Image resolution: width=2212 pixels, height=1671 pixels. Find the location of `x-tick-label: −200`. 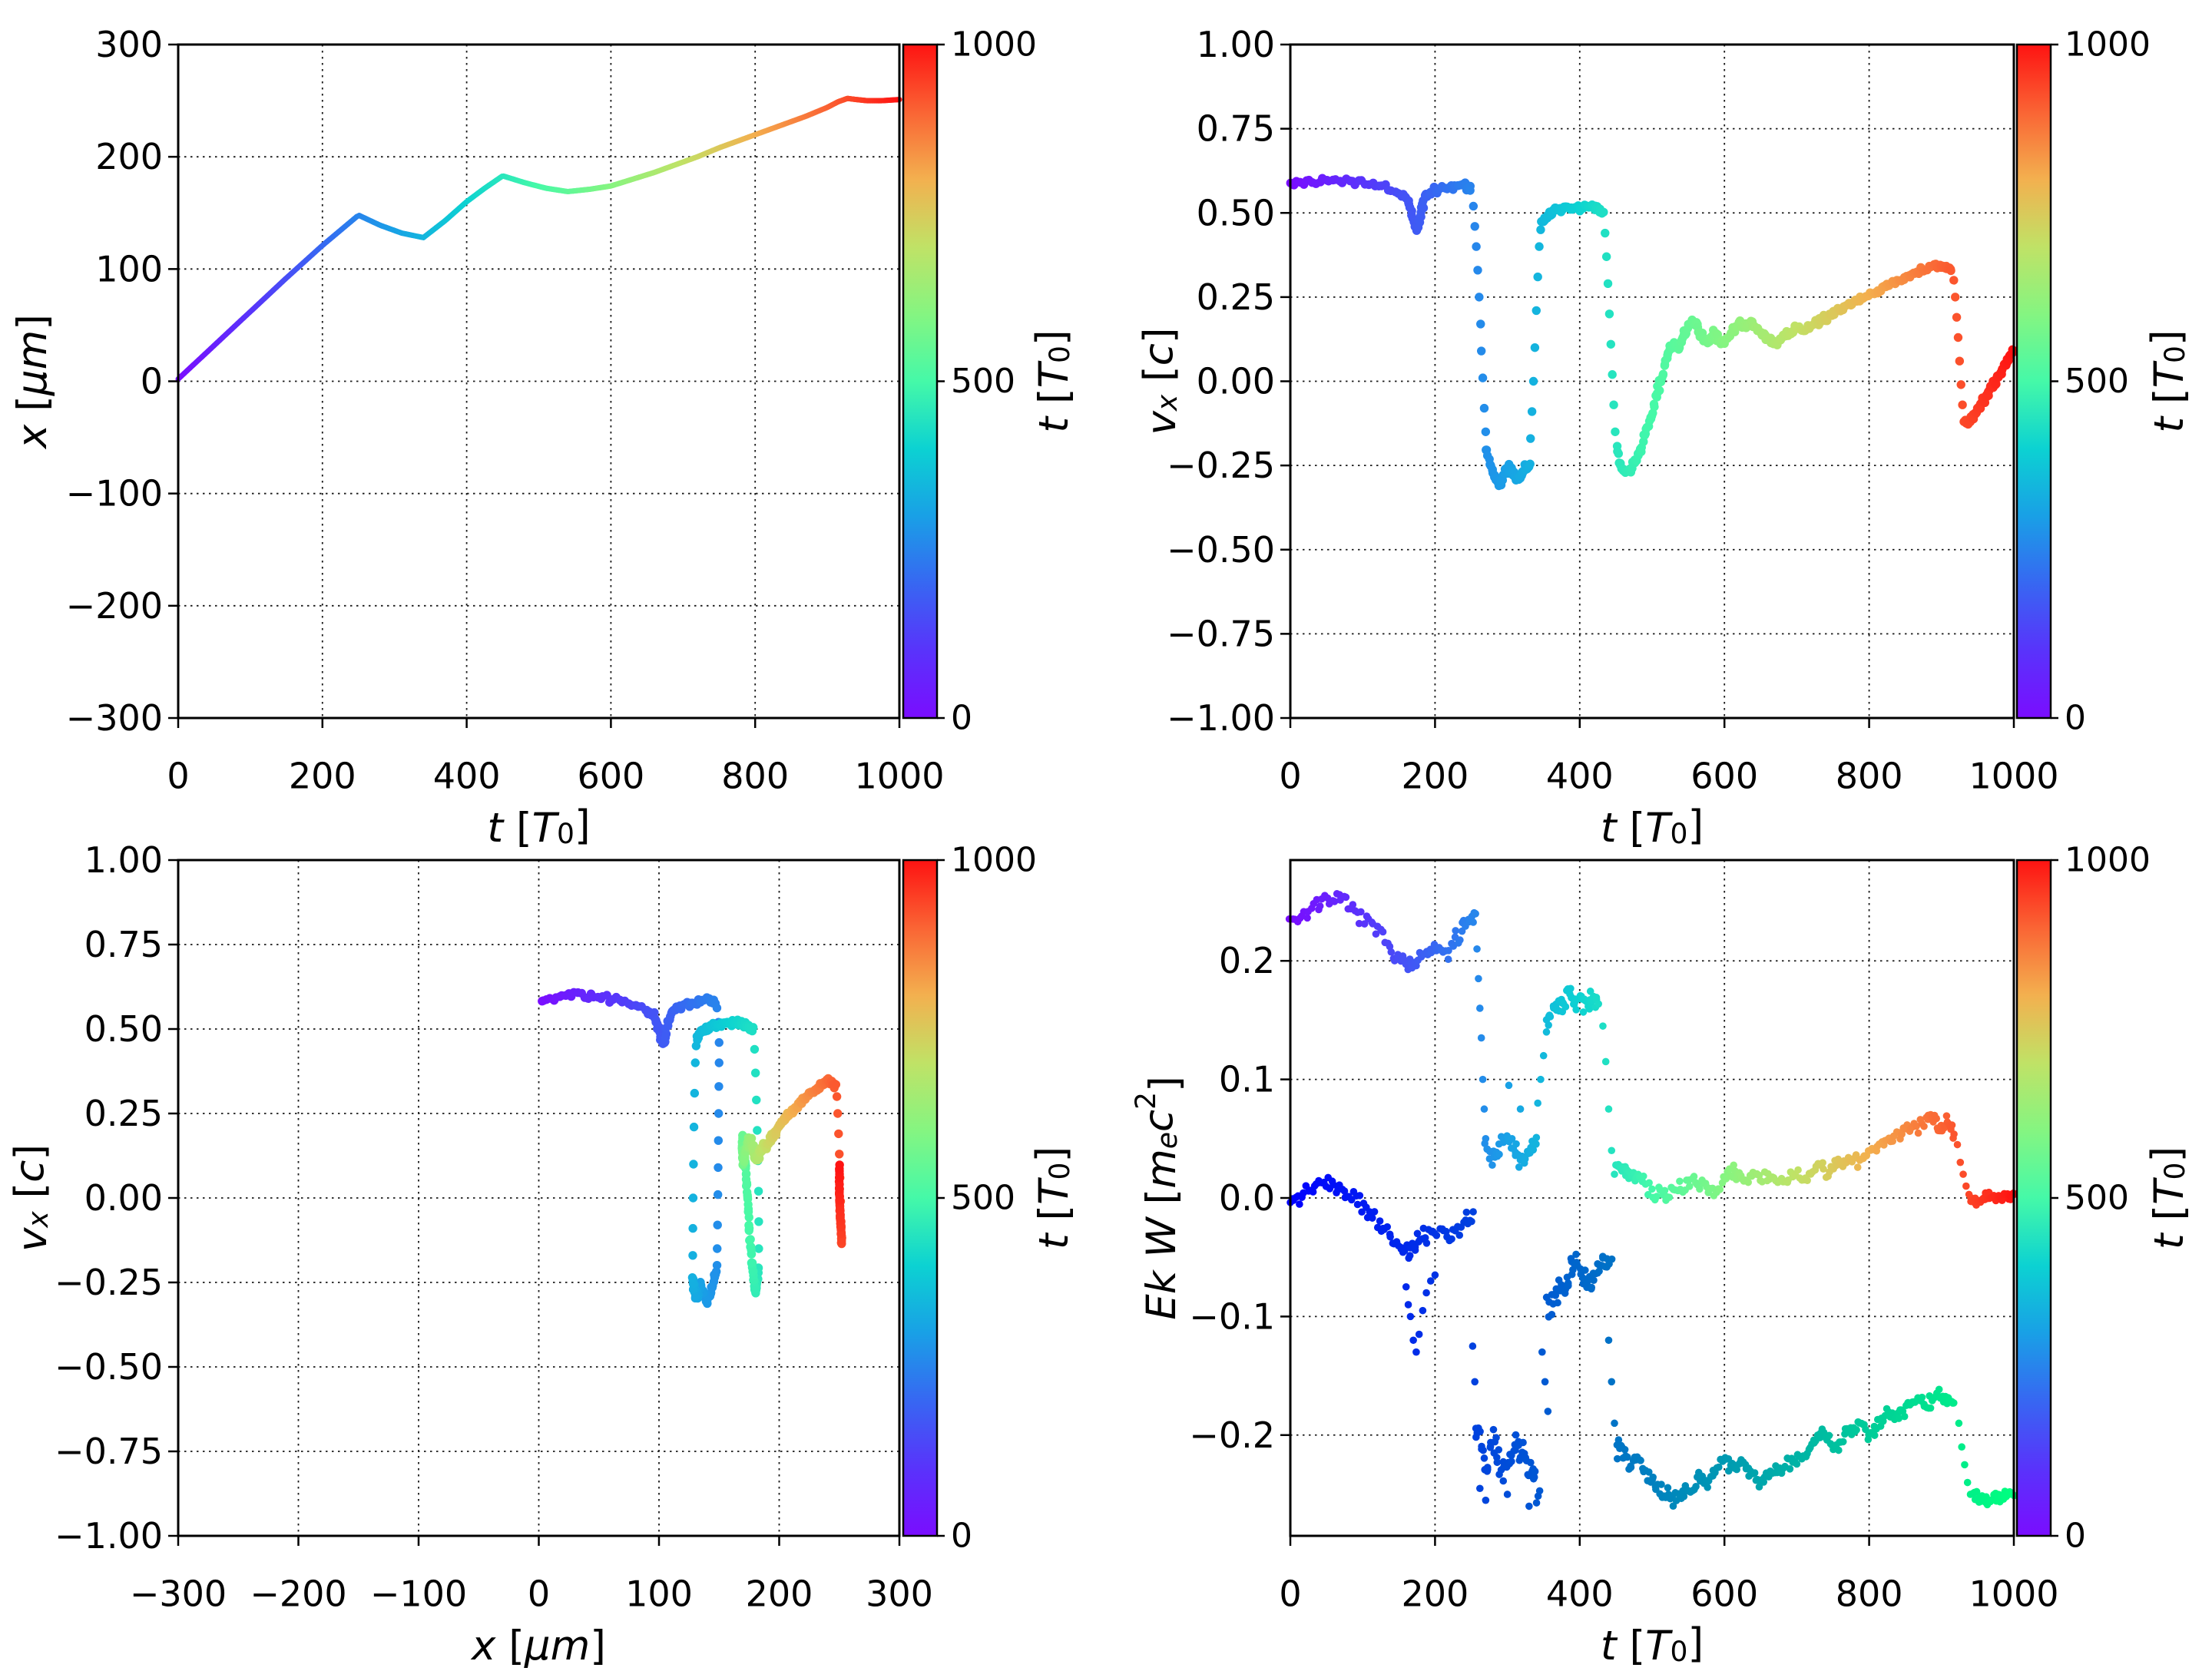

x-tick-label: −200 is located at coordinates (298, 1593).